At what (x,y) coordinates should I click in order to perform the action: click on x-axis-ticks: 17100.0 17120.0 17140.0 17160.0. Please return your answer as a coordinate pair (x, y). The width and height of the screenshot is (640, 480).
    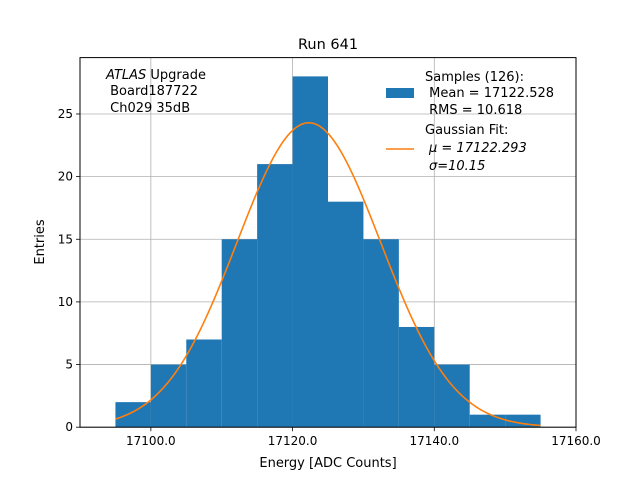
    Looking at the image, I should click on (363, 437).